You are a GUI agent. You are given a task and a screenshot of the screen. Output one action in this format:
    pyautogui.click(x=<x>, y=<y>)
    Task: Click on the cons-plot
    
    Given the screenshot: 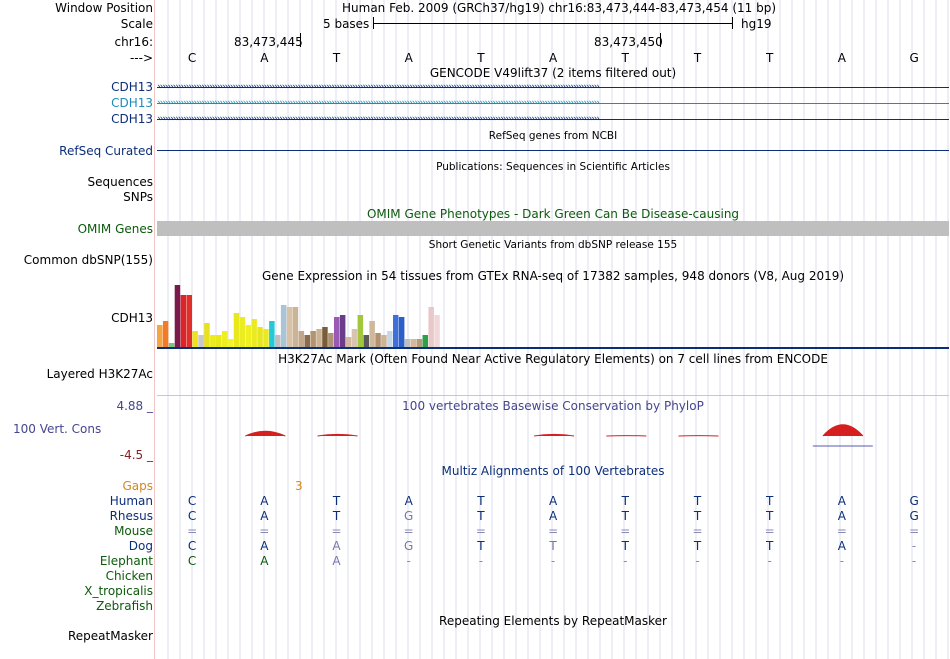 What is the action you would take?
    pyautogui.click(x=553, y=440)
    